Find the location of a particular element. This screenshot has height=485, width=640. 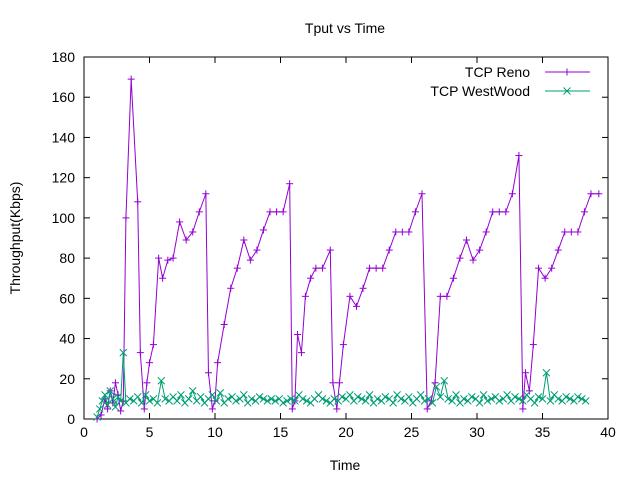

y-tick-label: 40 is located at coordinates (67, 339).